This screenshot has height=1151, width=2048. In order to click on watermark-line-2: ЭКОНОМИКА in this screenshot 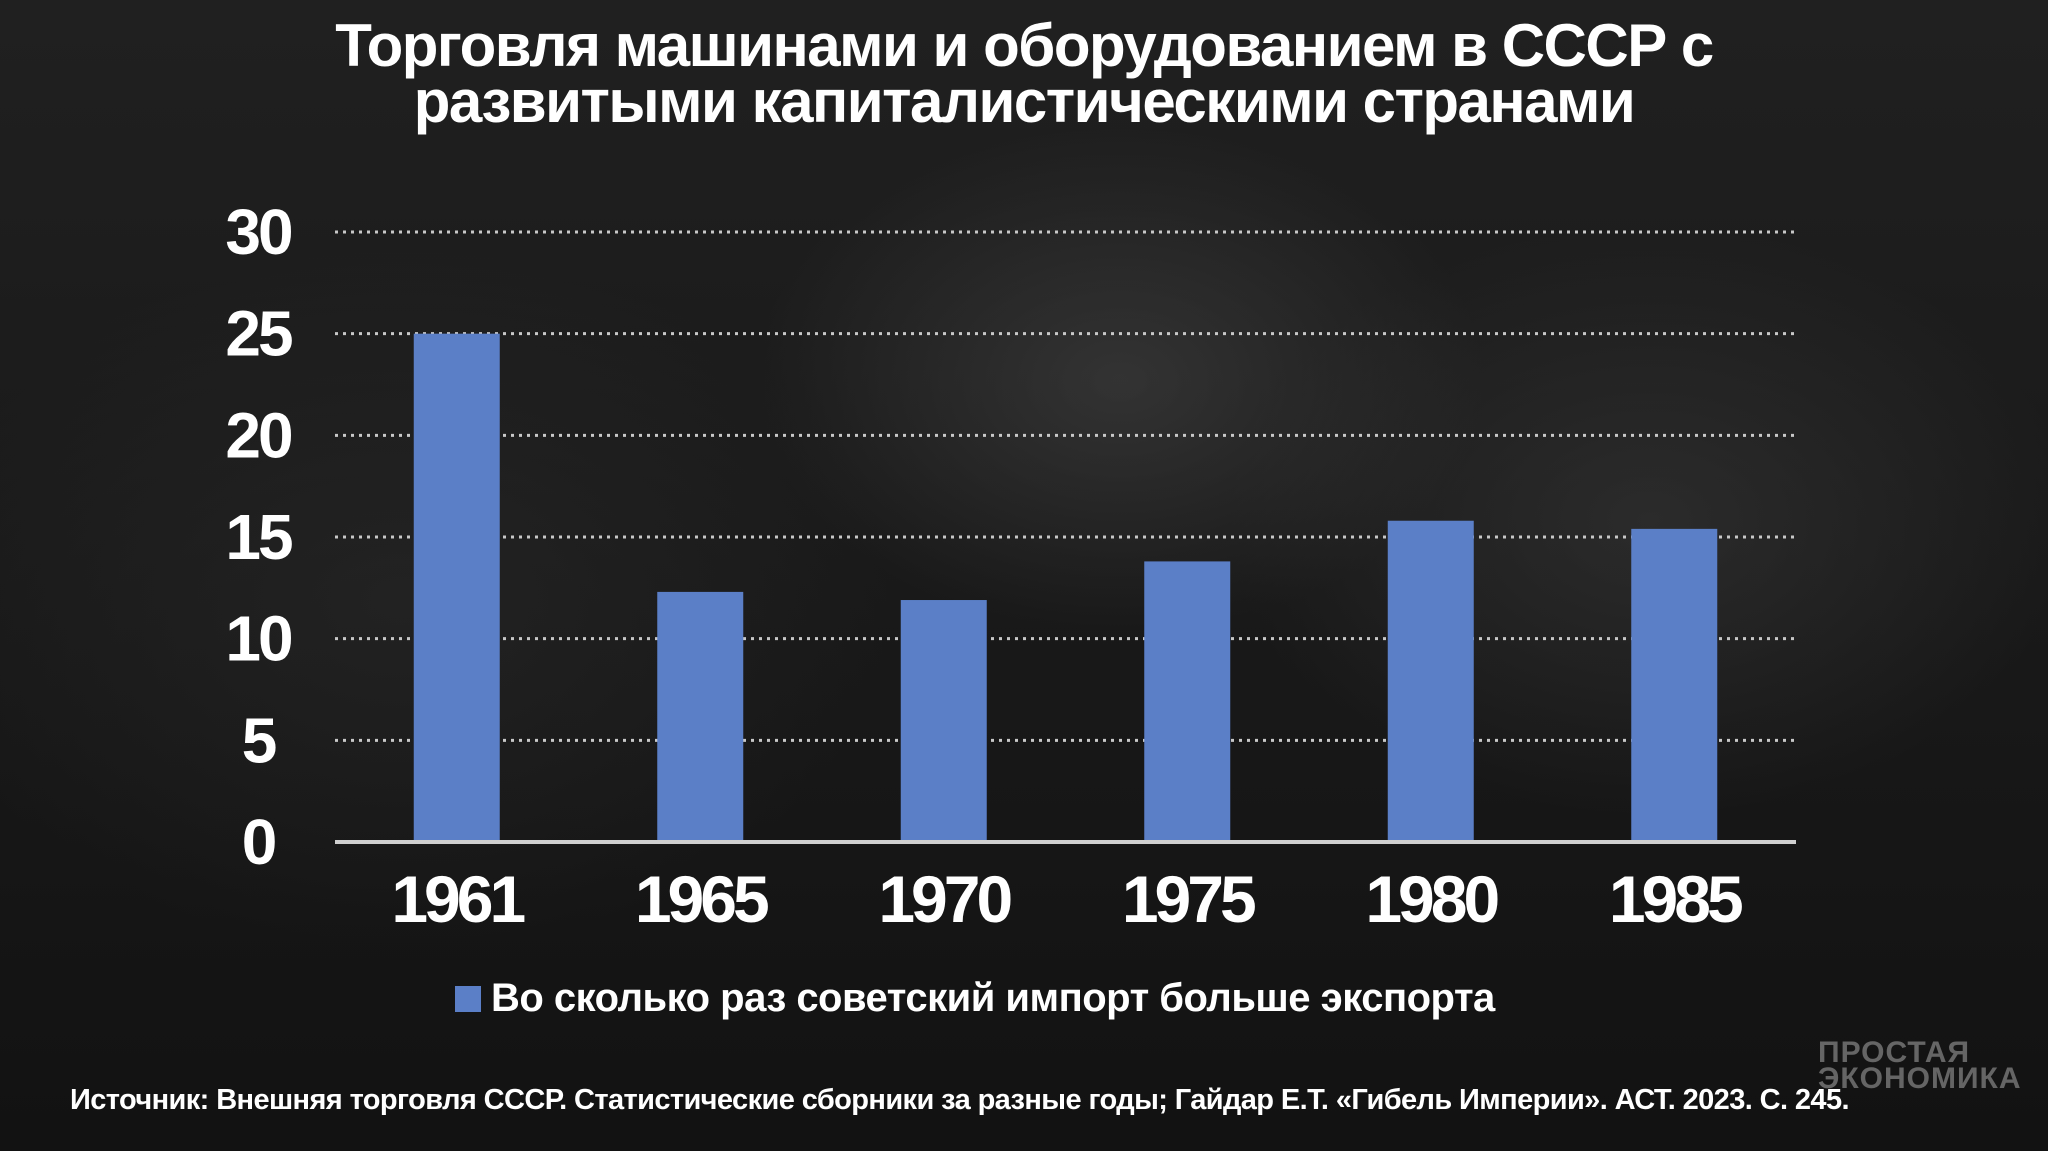, I will do `click(1920, 1078)`.